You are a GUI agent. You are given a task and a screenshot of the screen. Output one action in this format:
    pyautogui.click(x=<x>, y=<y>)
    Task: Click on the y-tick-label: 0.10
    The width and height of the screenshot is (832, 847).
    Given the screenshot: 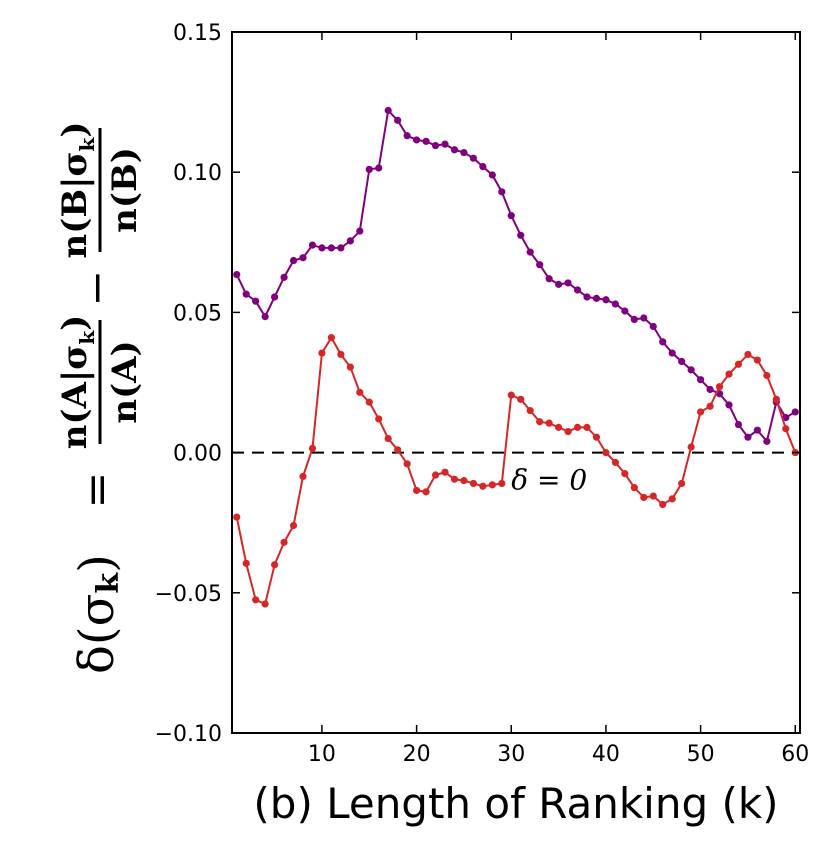 What is the action you would take?
    pyautogui.click(x=197, y=173)
    